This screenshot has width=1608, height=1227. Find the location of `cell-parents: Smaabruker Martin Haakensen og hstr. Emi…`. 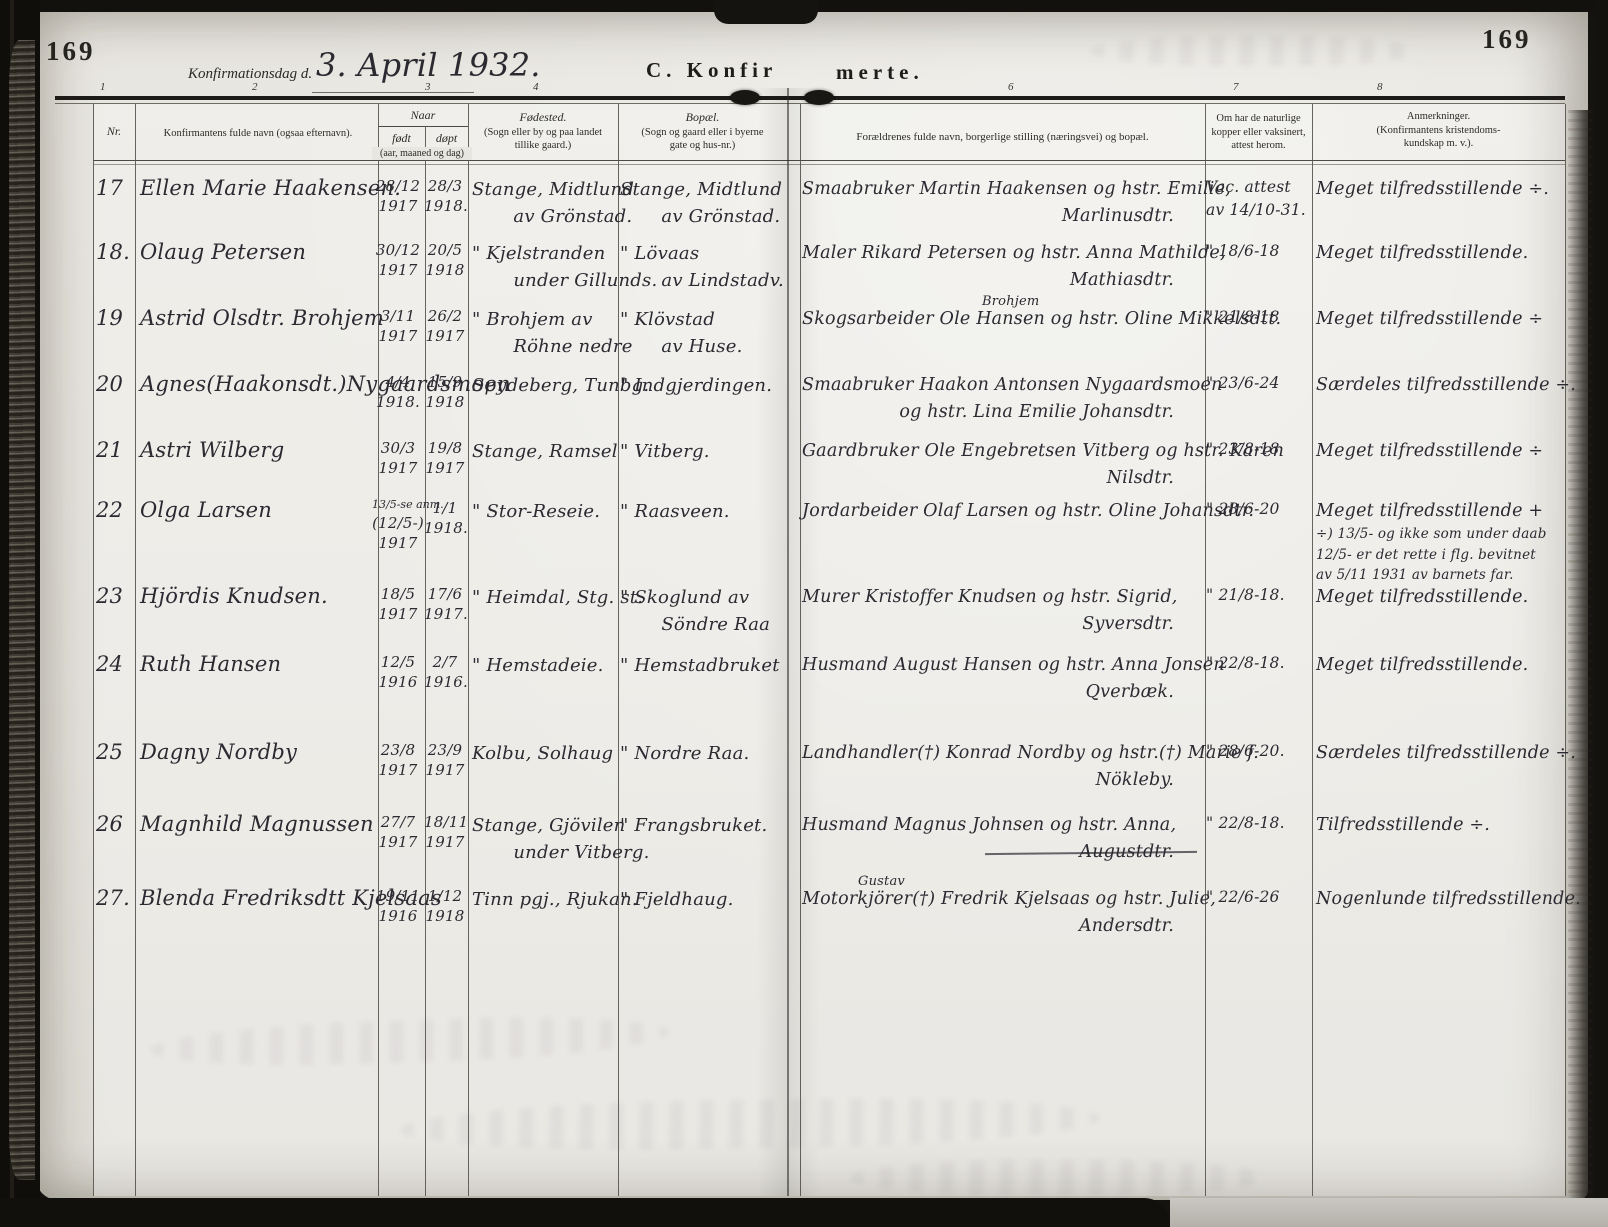

cell-parents: Smaabruker Martin Haakensen og hstr. Emi… is located at coordinates (1016, 203).